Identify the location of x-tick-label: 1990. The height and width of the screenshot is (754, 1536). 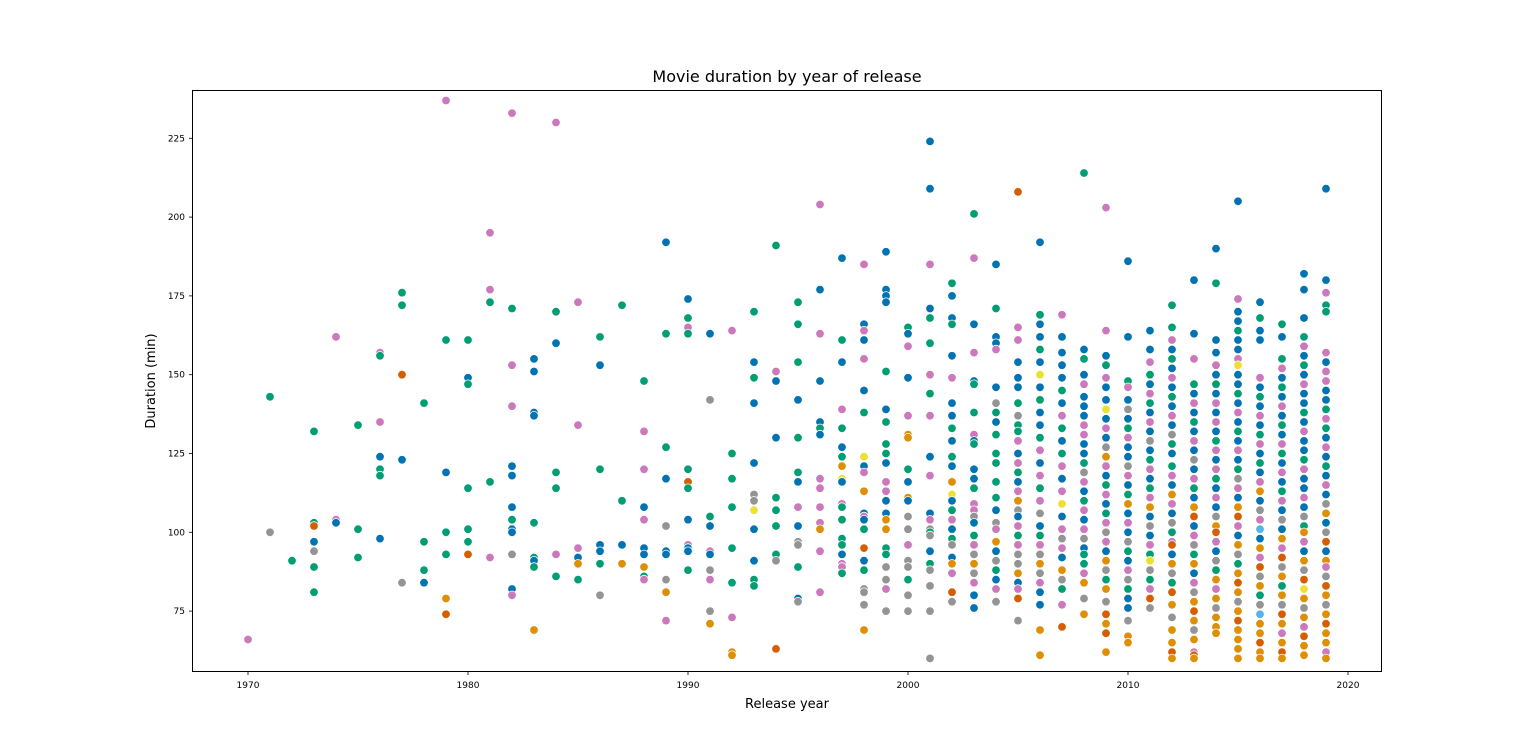
(688, 686).